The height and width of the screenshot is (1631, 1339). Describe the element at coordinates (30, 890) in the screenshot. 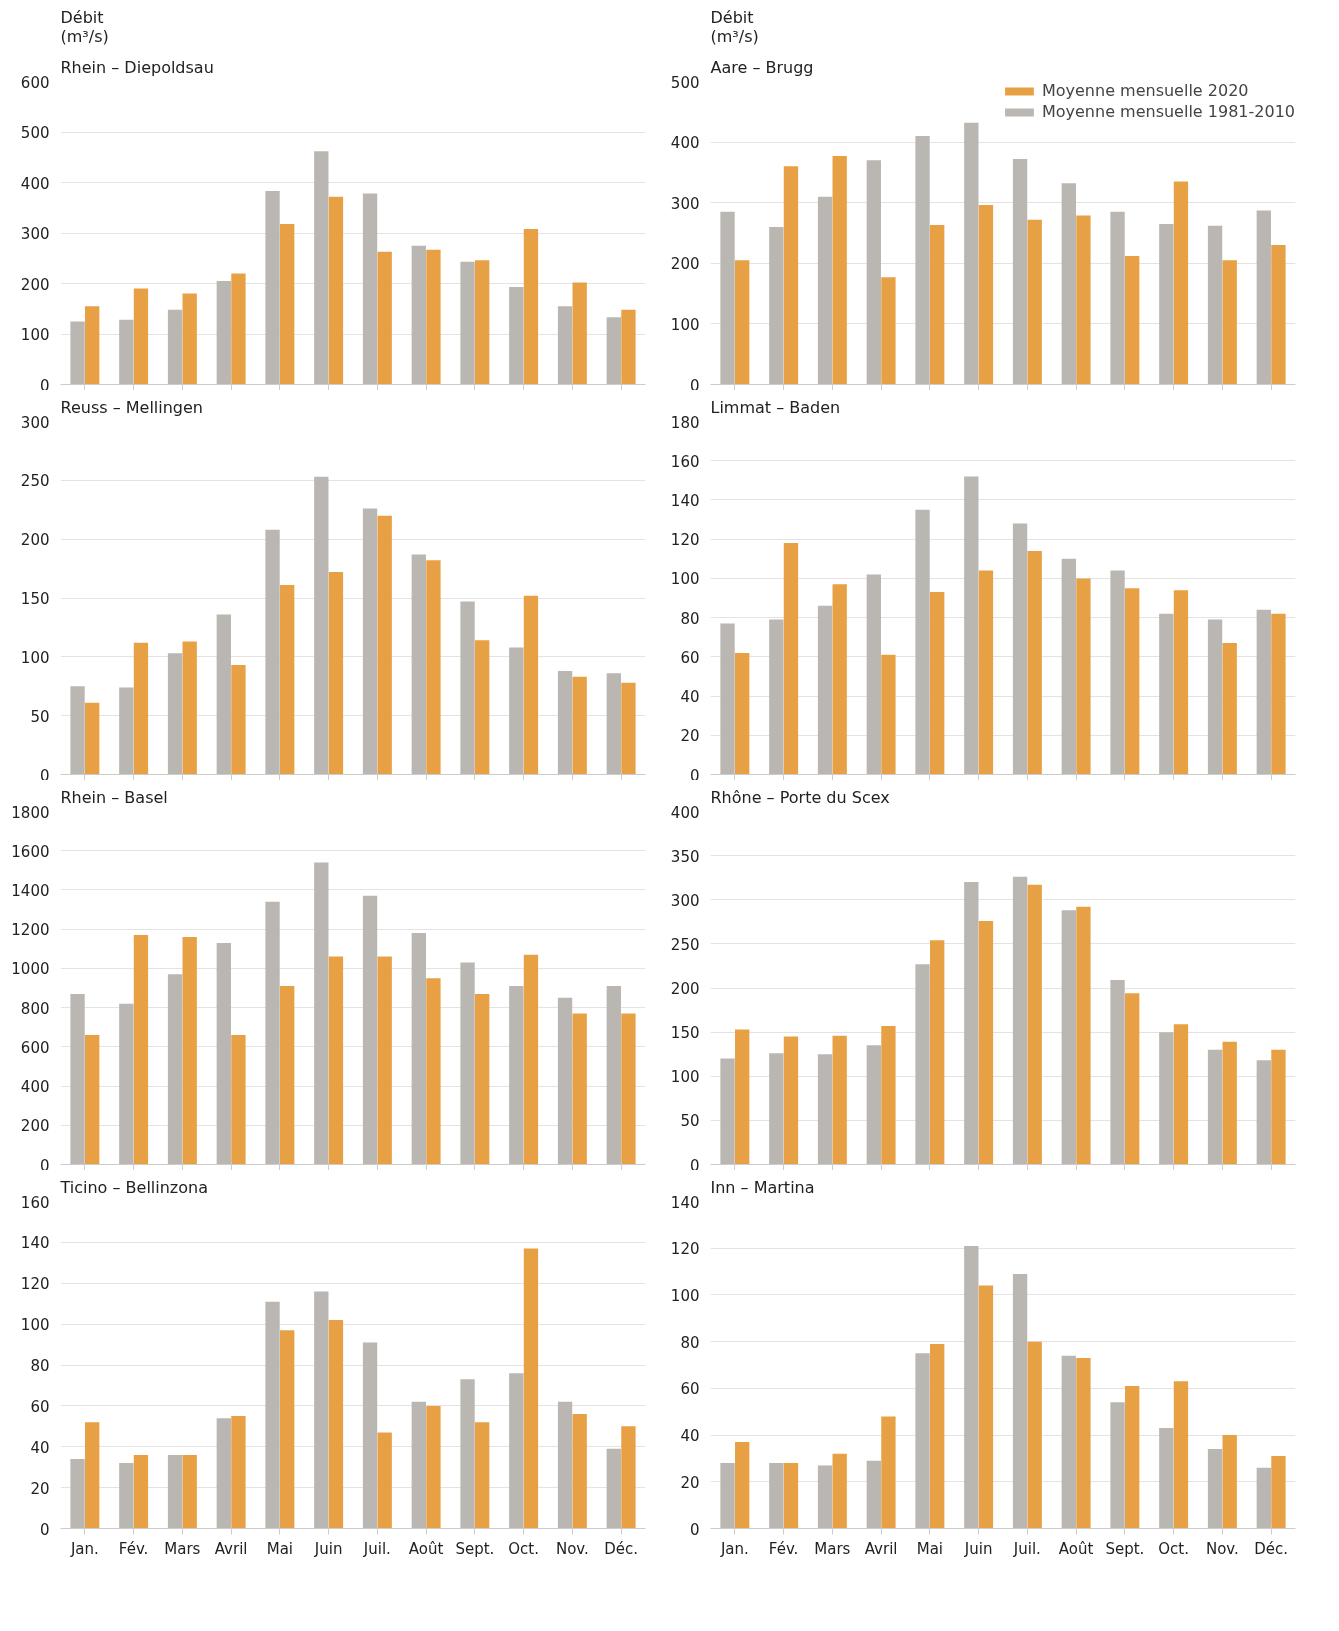

I see `y-tick-label: 1400` at that location.